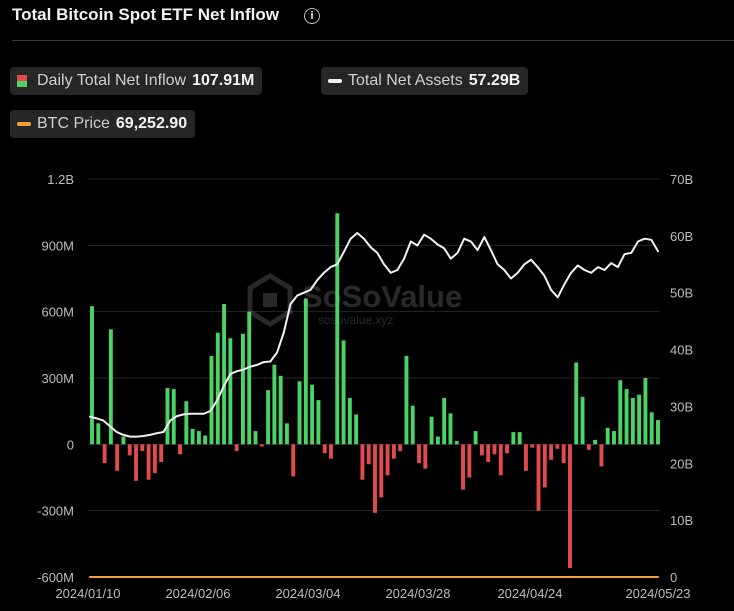 Image resolution: width=734 pixels, height=611 pixels. Describe the element at coordinates (529, 593) in the screenshot. I see `x-tick-label: 2024/04/24` at that location.